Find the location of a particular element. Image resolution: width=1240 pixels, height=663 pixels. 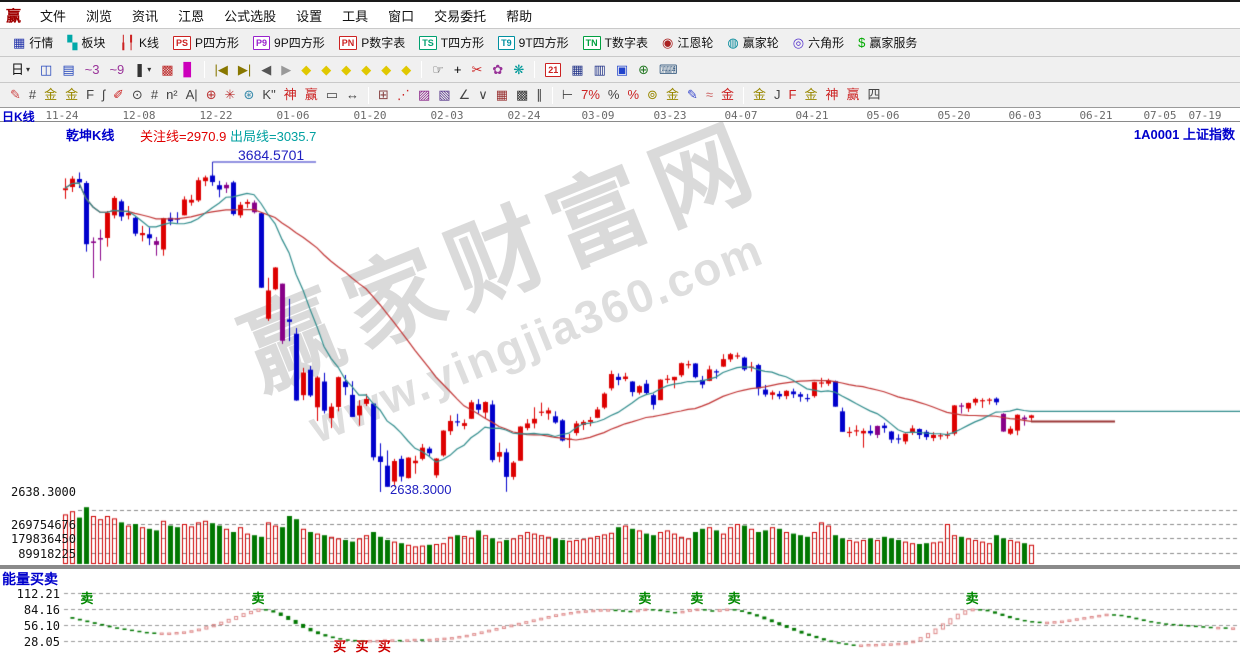

hspan-arrow-icon: ↔ is located at coordinates (352, 95).